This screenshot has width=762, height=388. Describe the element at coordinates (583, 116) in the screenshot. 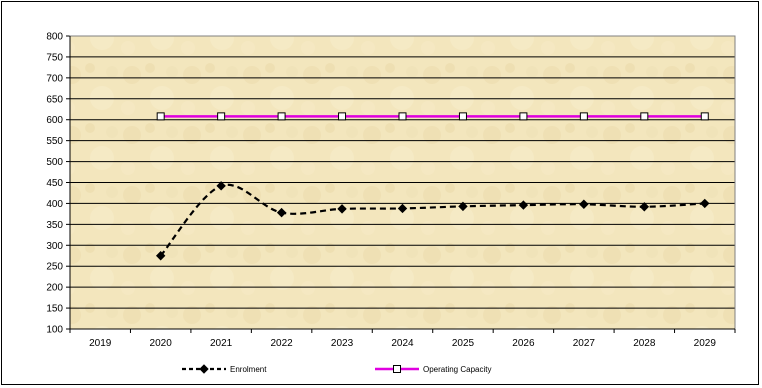

I see `point-operating-capacity-2027` at that location.